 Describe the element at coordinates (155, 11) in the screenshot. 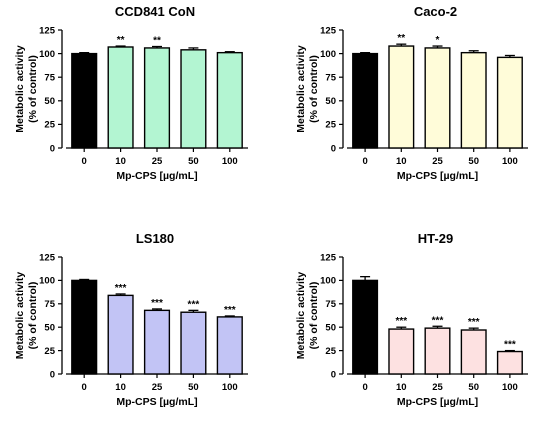

I see `chart-title: CCD841 CoN` at that location.